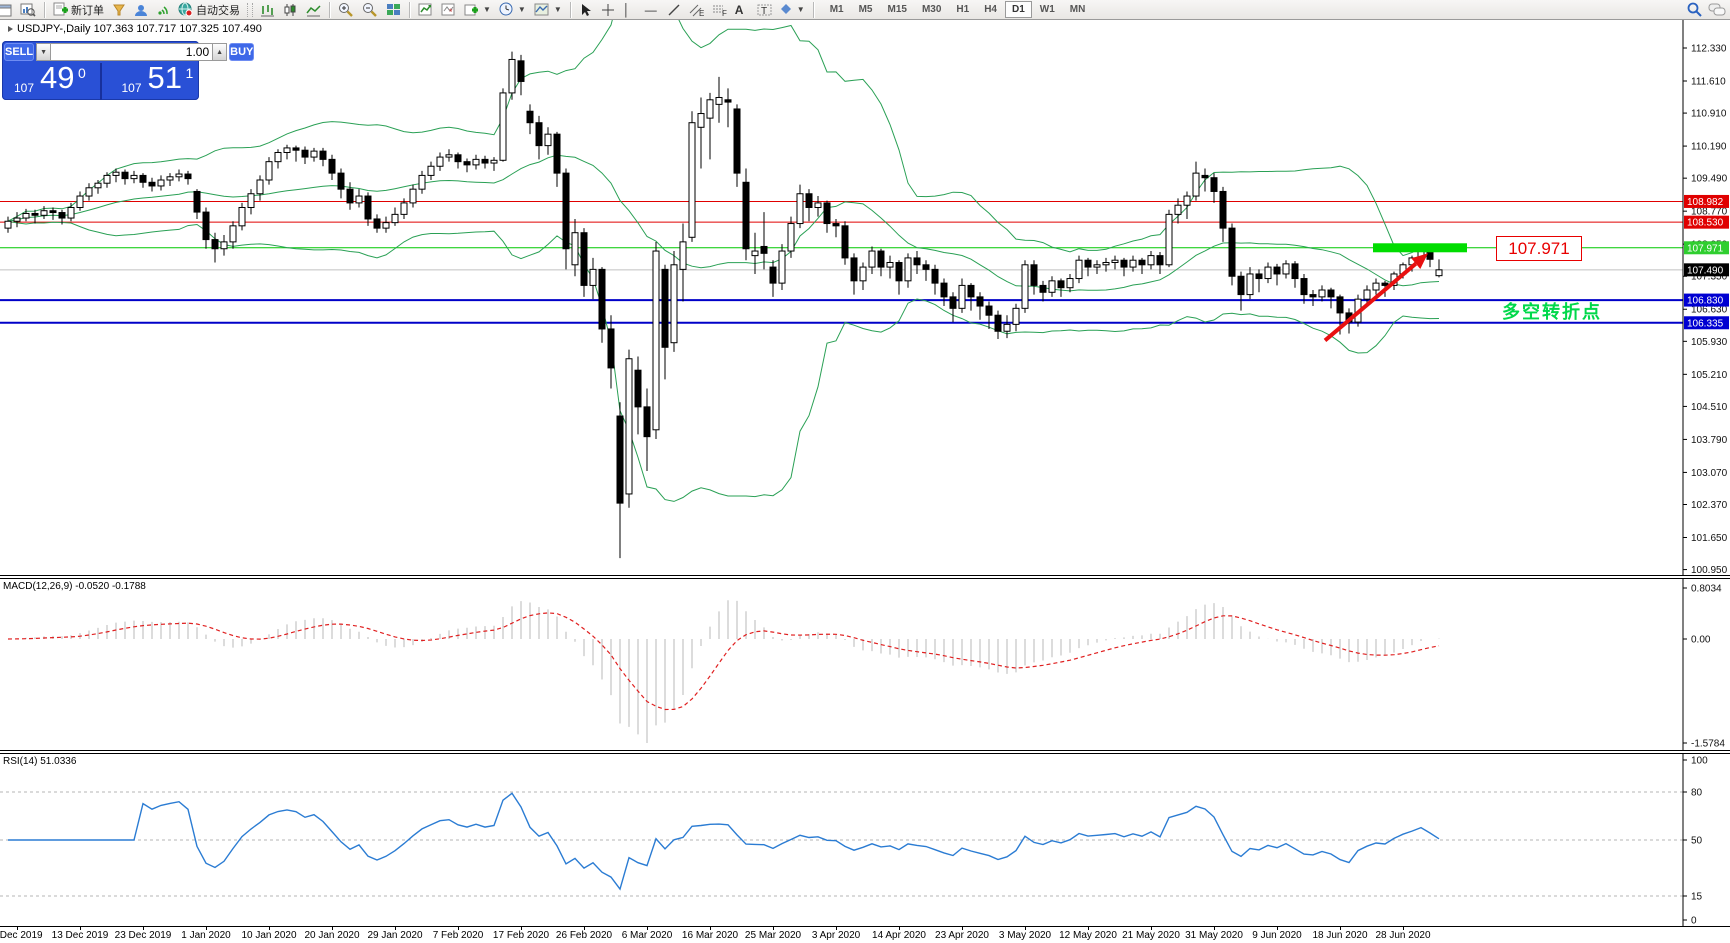 Image resolution: width=1730 pixels, height=943 pixels. Describe the element at coordinates (189, 73) in the screenshot. I see `buy-price-point: 1` at that location.